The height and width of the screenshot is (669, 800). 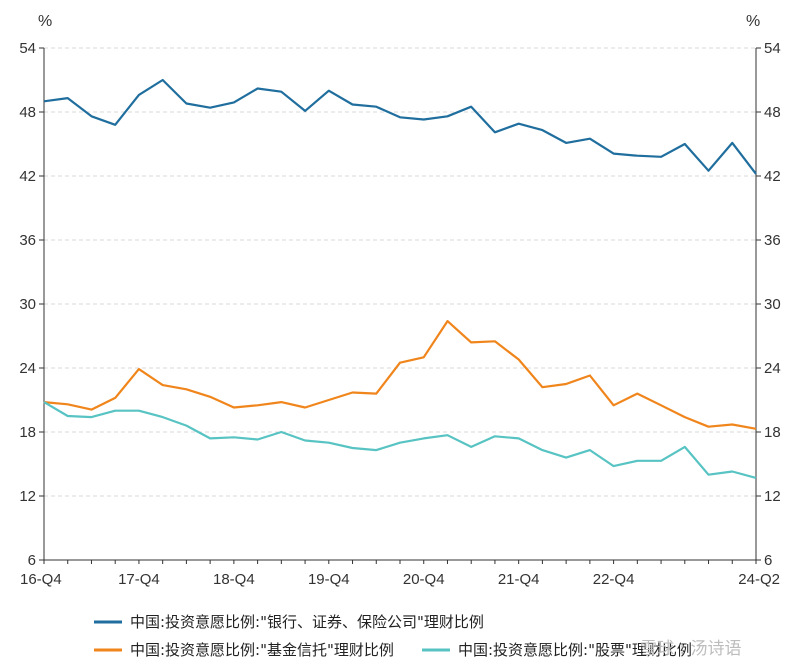 What do you see at coordinates (27, 240) in the screenshot?
I see `y-tick-label-left: 36` at bounding box center [27, 240].